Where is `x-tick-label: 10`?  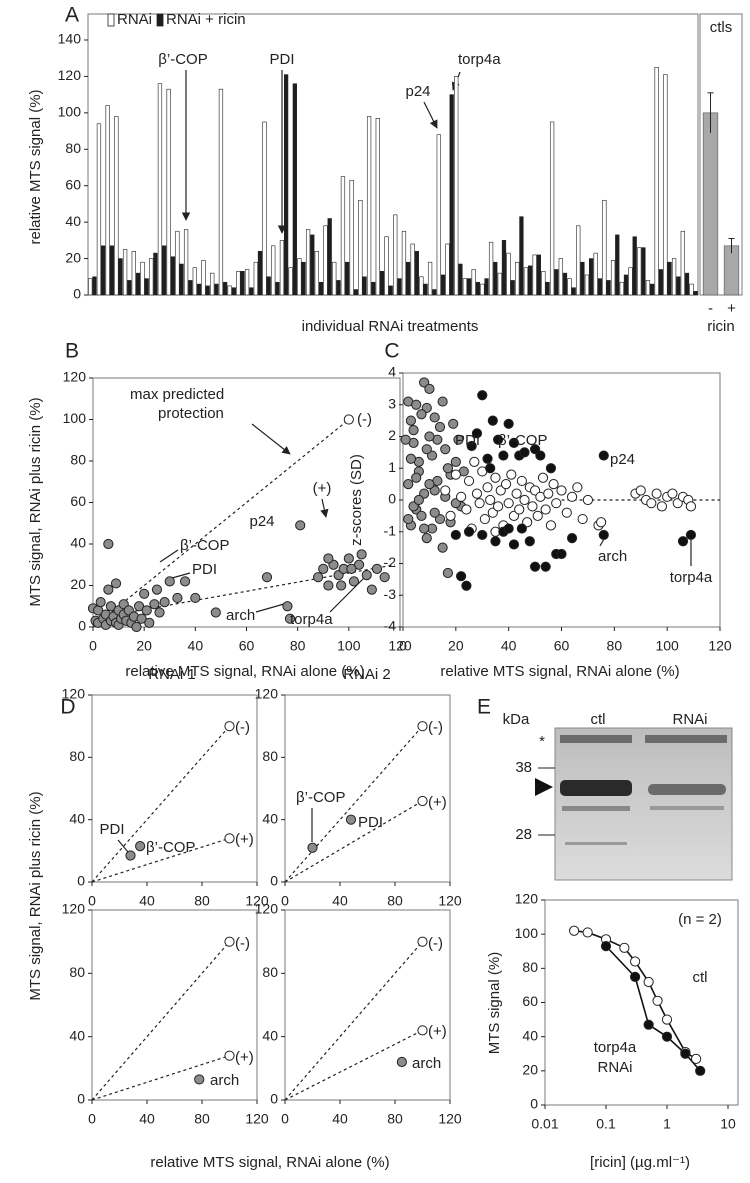
x-tick-label: 10 is located at coordinates (728, 1124).